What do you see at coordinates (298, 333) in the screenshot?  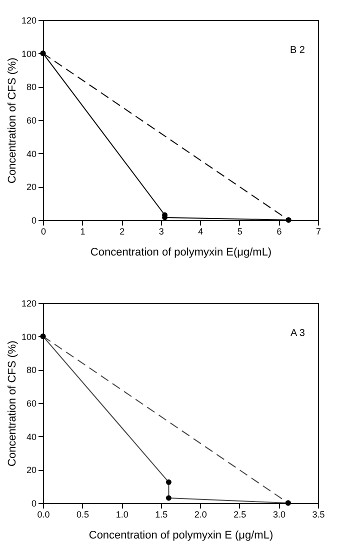 I see `annotation: A 3` at bounding box center [298, 333].